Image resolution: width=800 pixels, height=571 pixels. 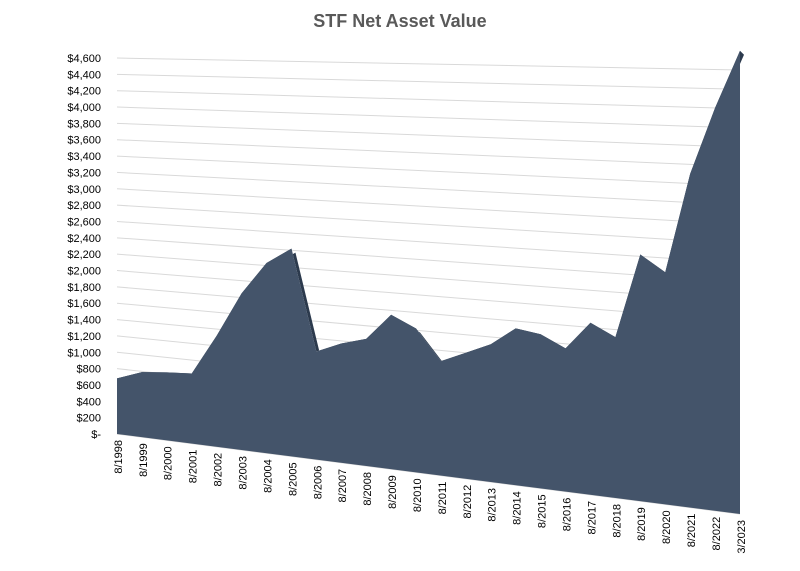 I want to click on x-tick-label: 8/2004, so click(x=268, y=476).